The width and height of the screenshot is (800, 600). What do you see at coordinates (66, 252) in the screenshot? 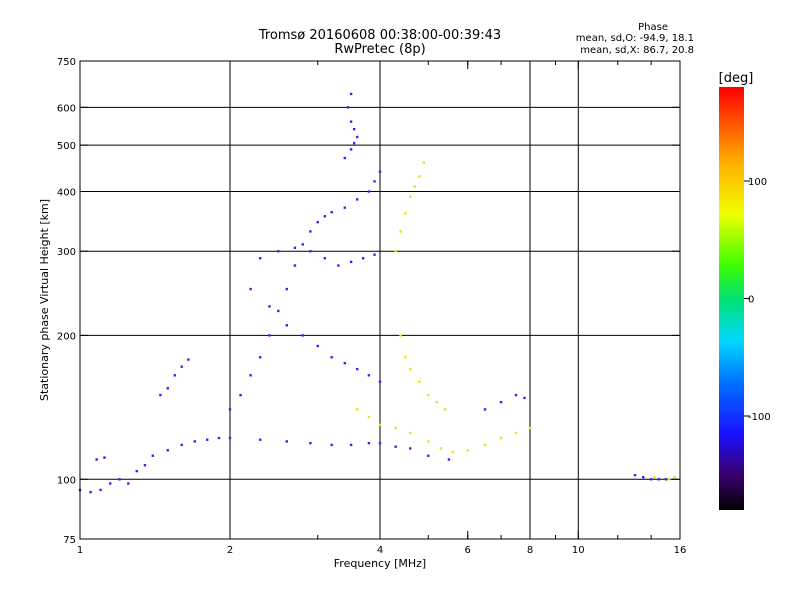
I see `y-tick-label: 300` at bounding box center [66, 252].